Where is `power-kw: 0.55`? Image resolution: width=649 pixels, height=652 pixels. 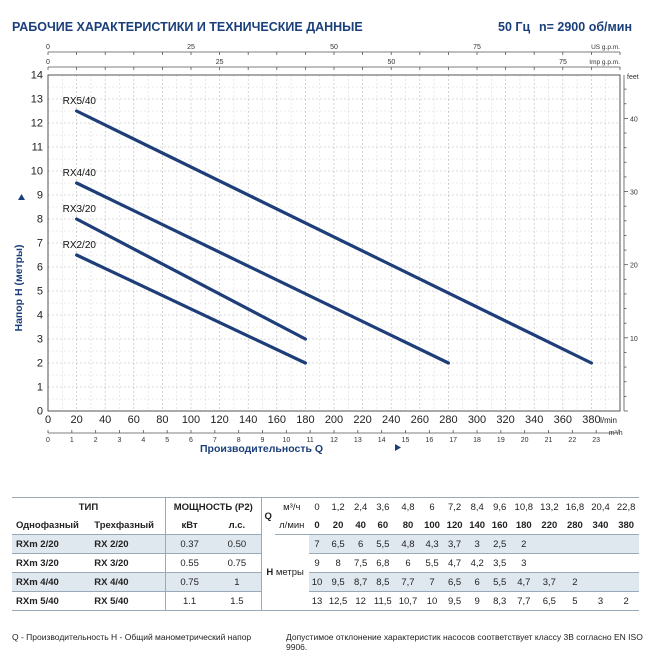 power-kw: 0.55 is located at coordinates (189, 563).